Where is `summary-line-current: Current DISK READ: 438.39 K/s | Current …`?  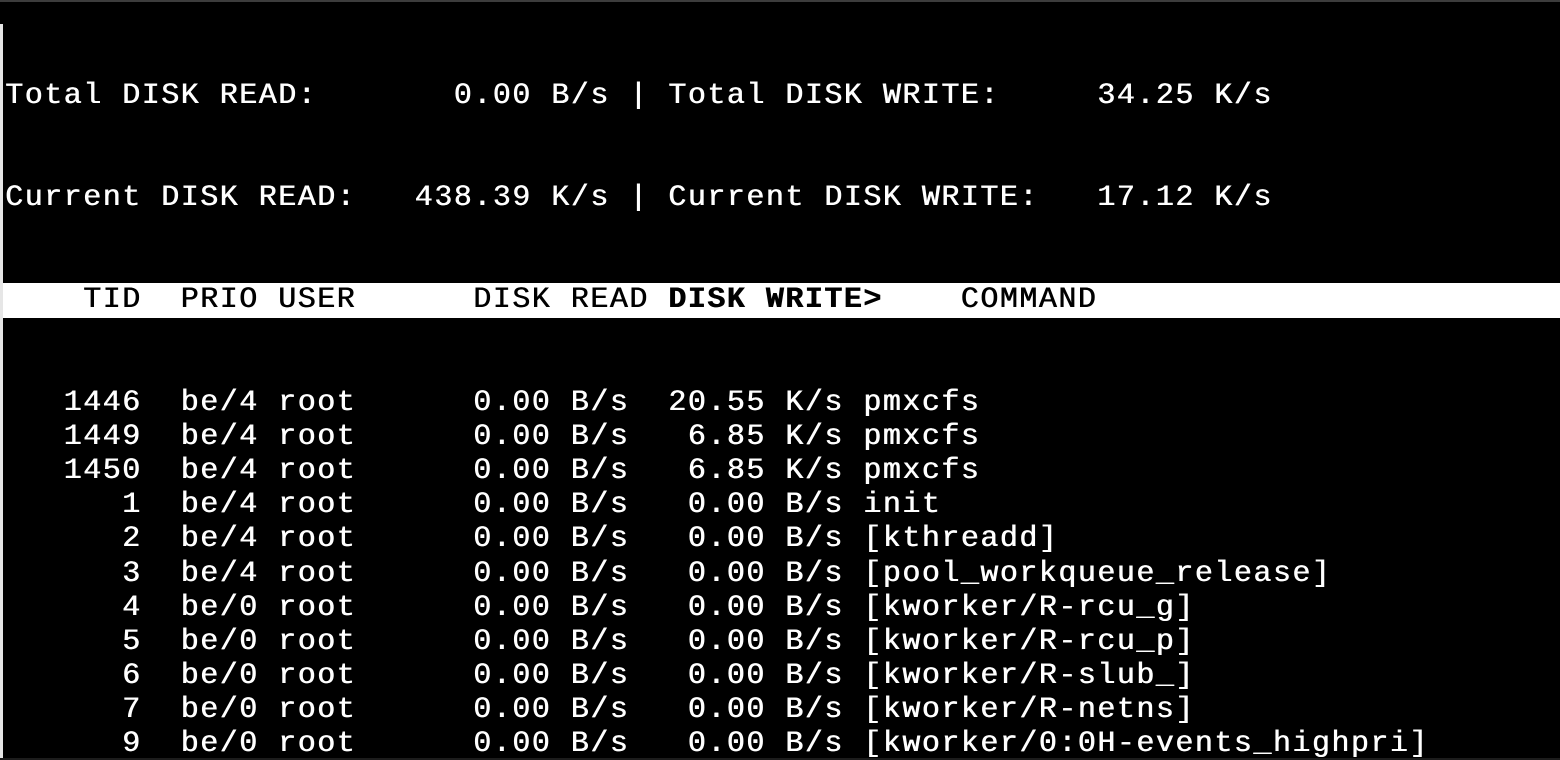
summary-line-current: Current DISK READ: 438.39 K/s | Current … is located at coordinates (639, 198).